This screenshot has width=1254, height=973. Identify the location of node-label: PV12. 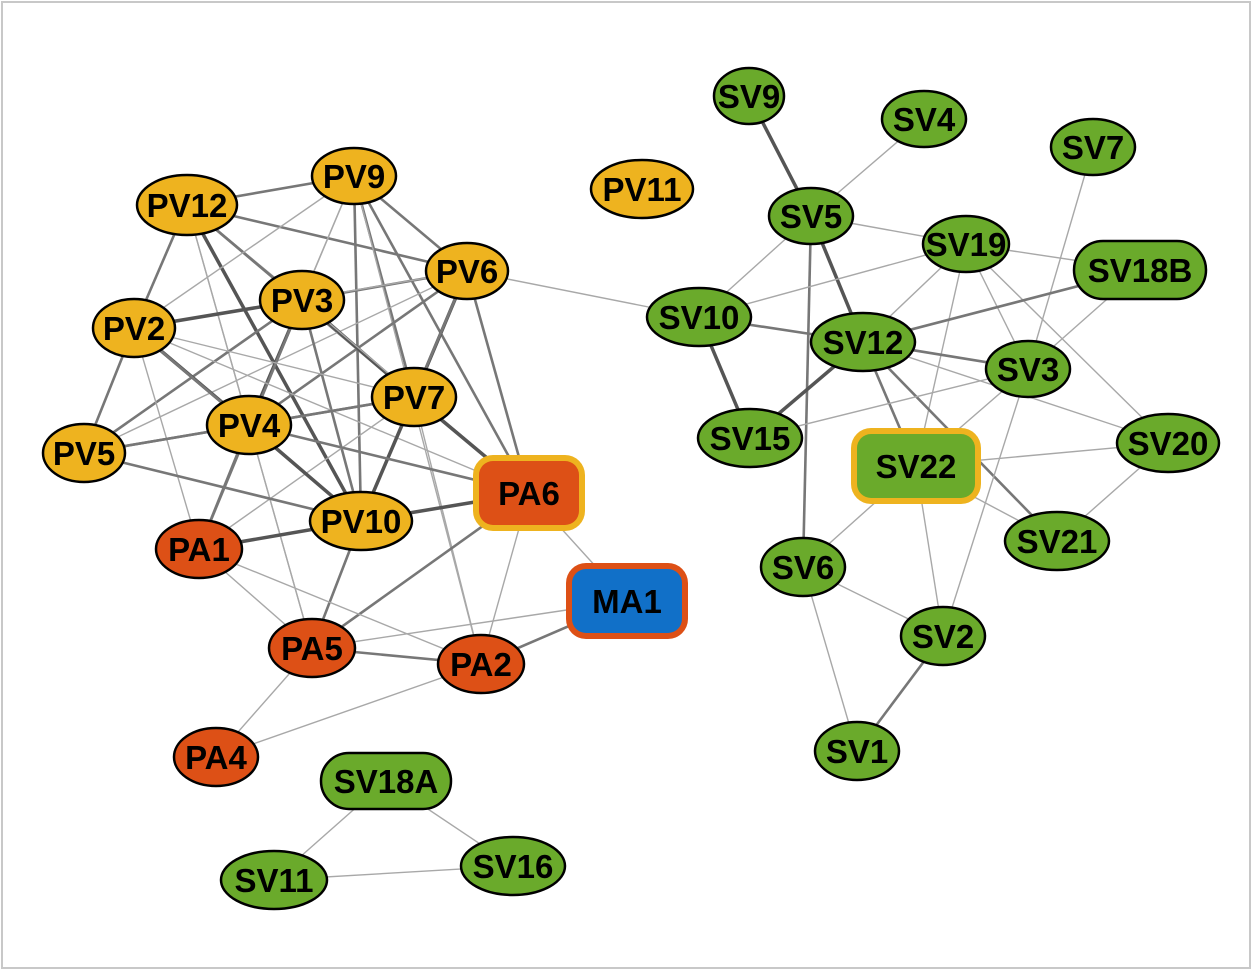
(187, 205).